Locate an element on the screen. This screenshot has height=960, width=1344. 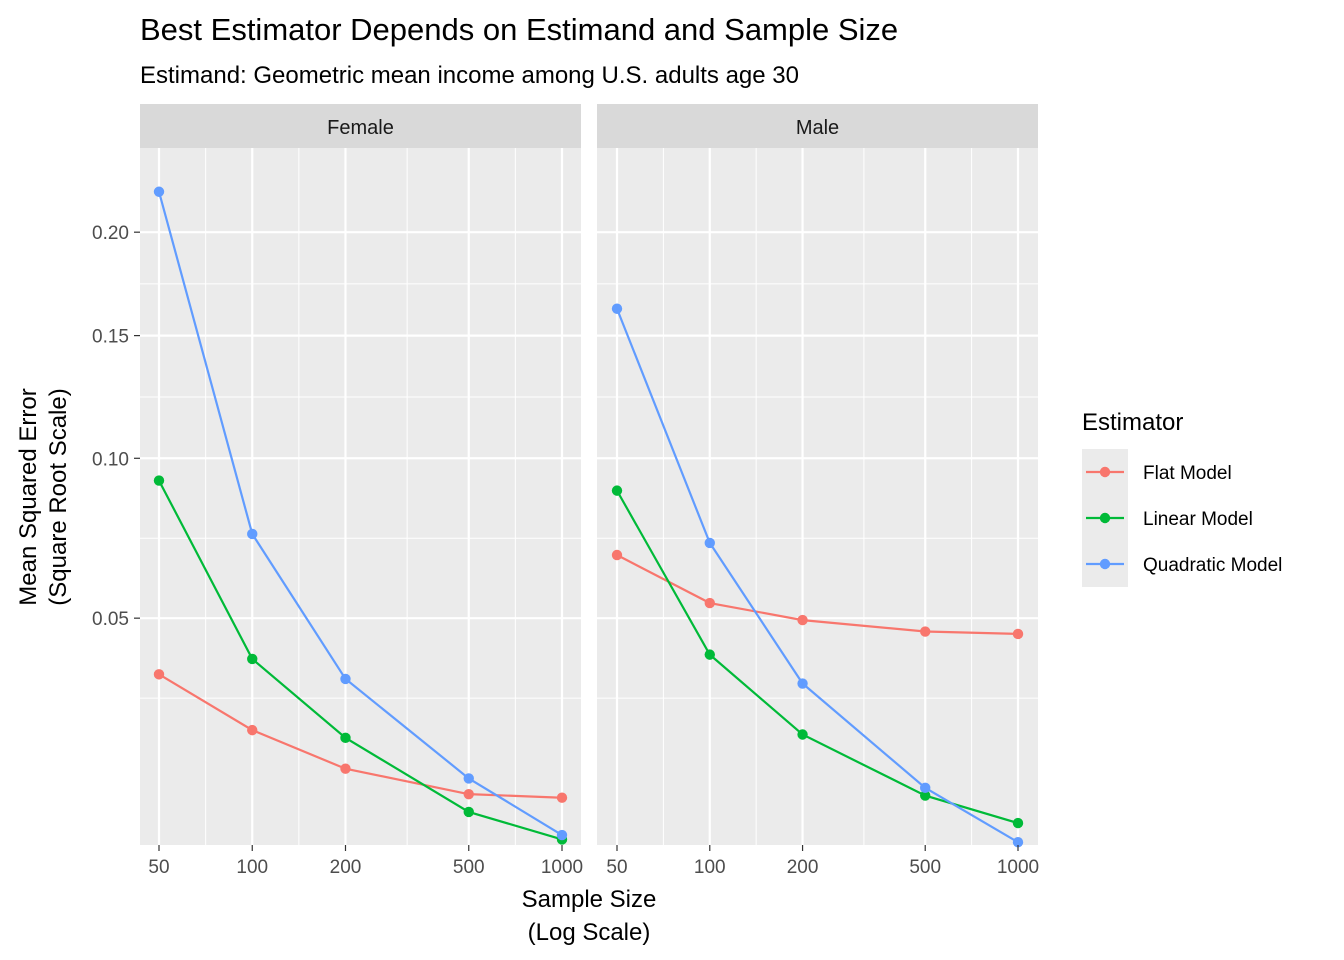
legend-item-linear-model: Linear Model is located at coordinates (1167, 518).